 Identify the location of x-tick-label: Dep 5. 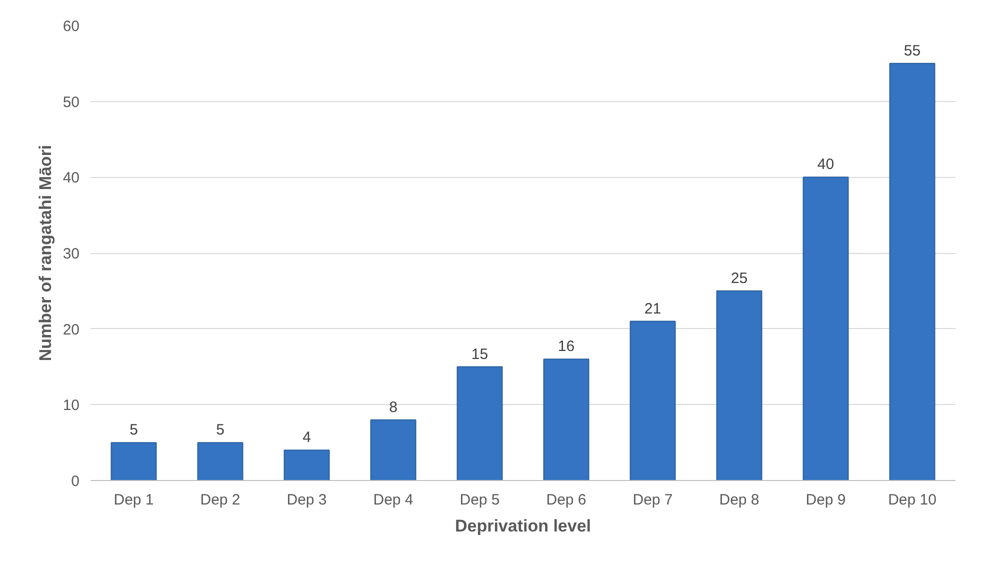
(480, 500).